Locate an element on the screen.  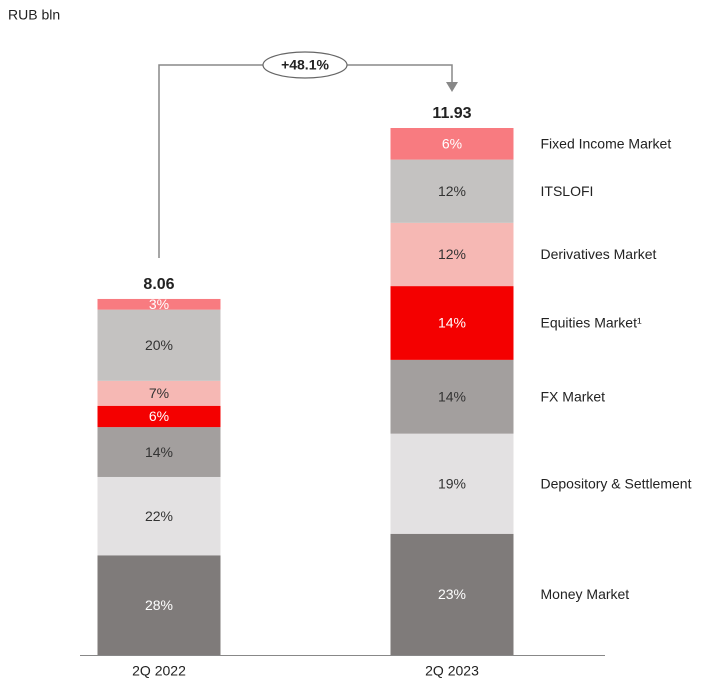
unit-label: RUB bln is located at coordinates (34, 15).